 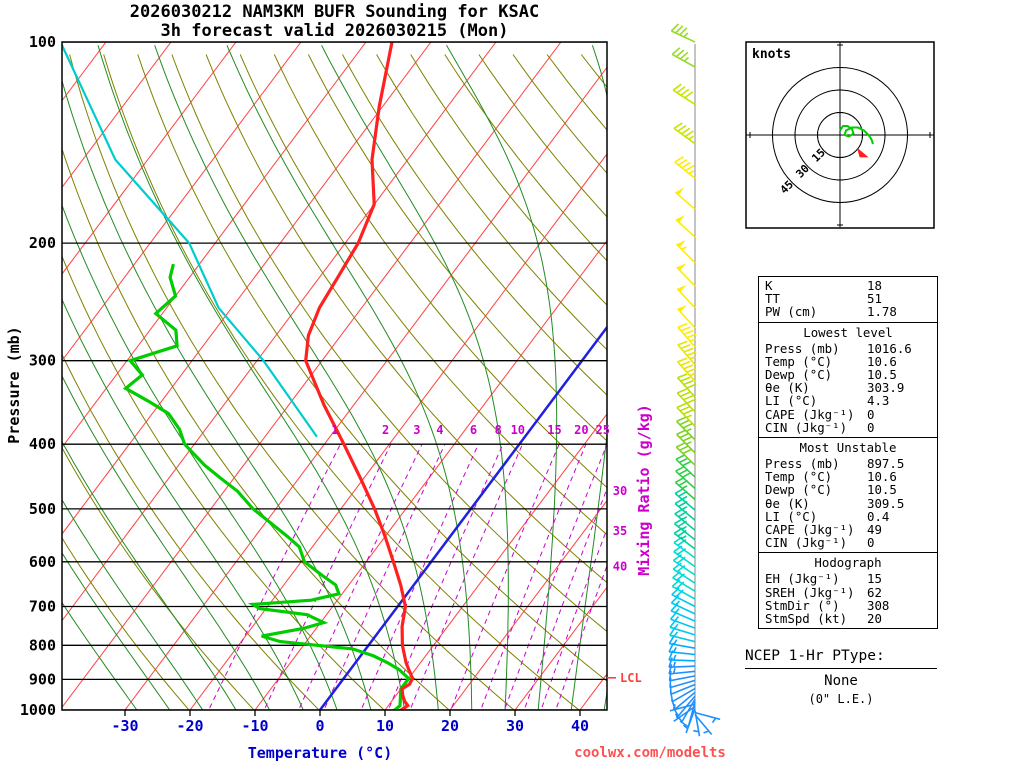 What do you see at coordinates (320, 753) in the screenshot?
I see `temperature-axis-label: Temperature (°C)` at bounding box center [320, 753].